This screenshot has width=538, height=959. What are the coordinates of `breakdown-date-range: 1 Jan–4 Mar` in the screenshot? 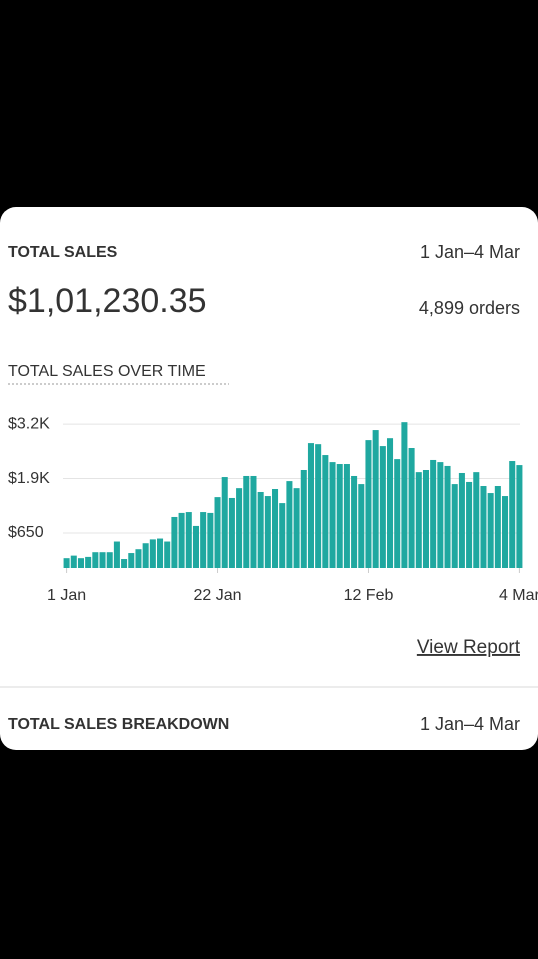 It's located at (470, 724).